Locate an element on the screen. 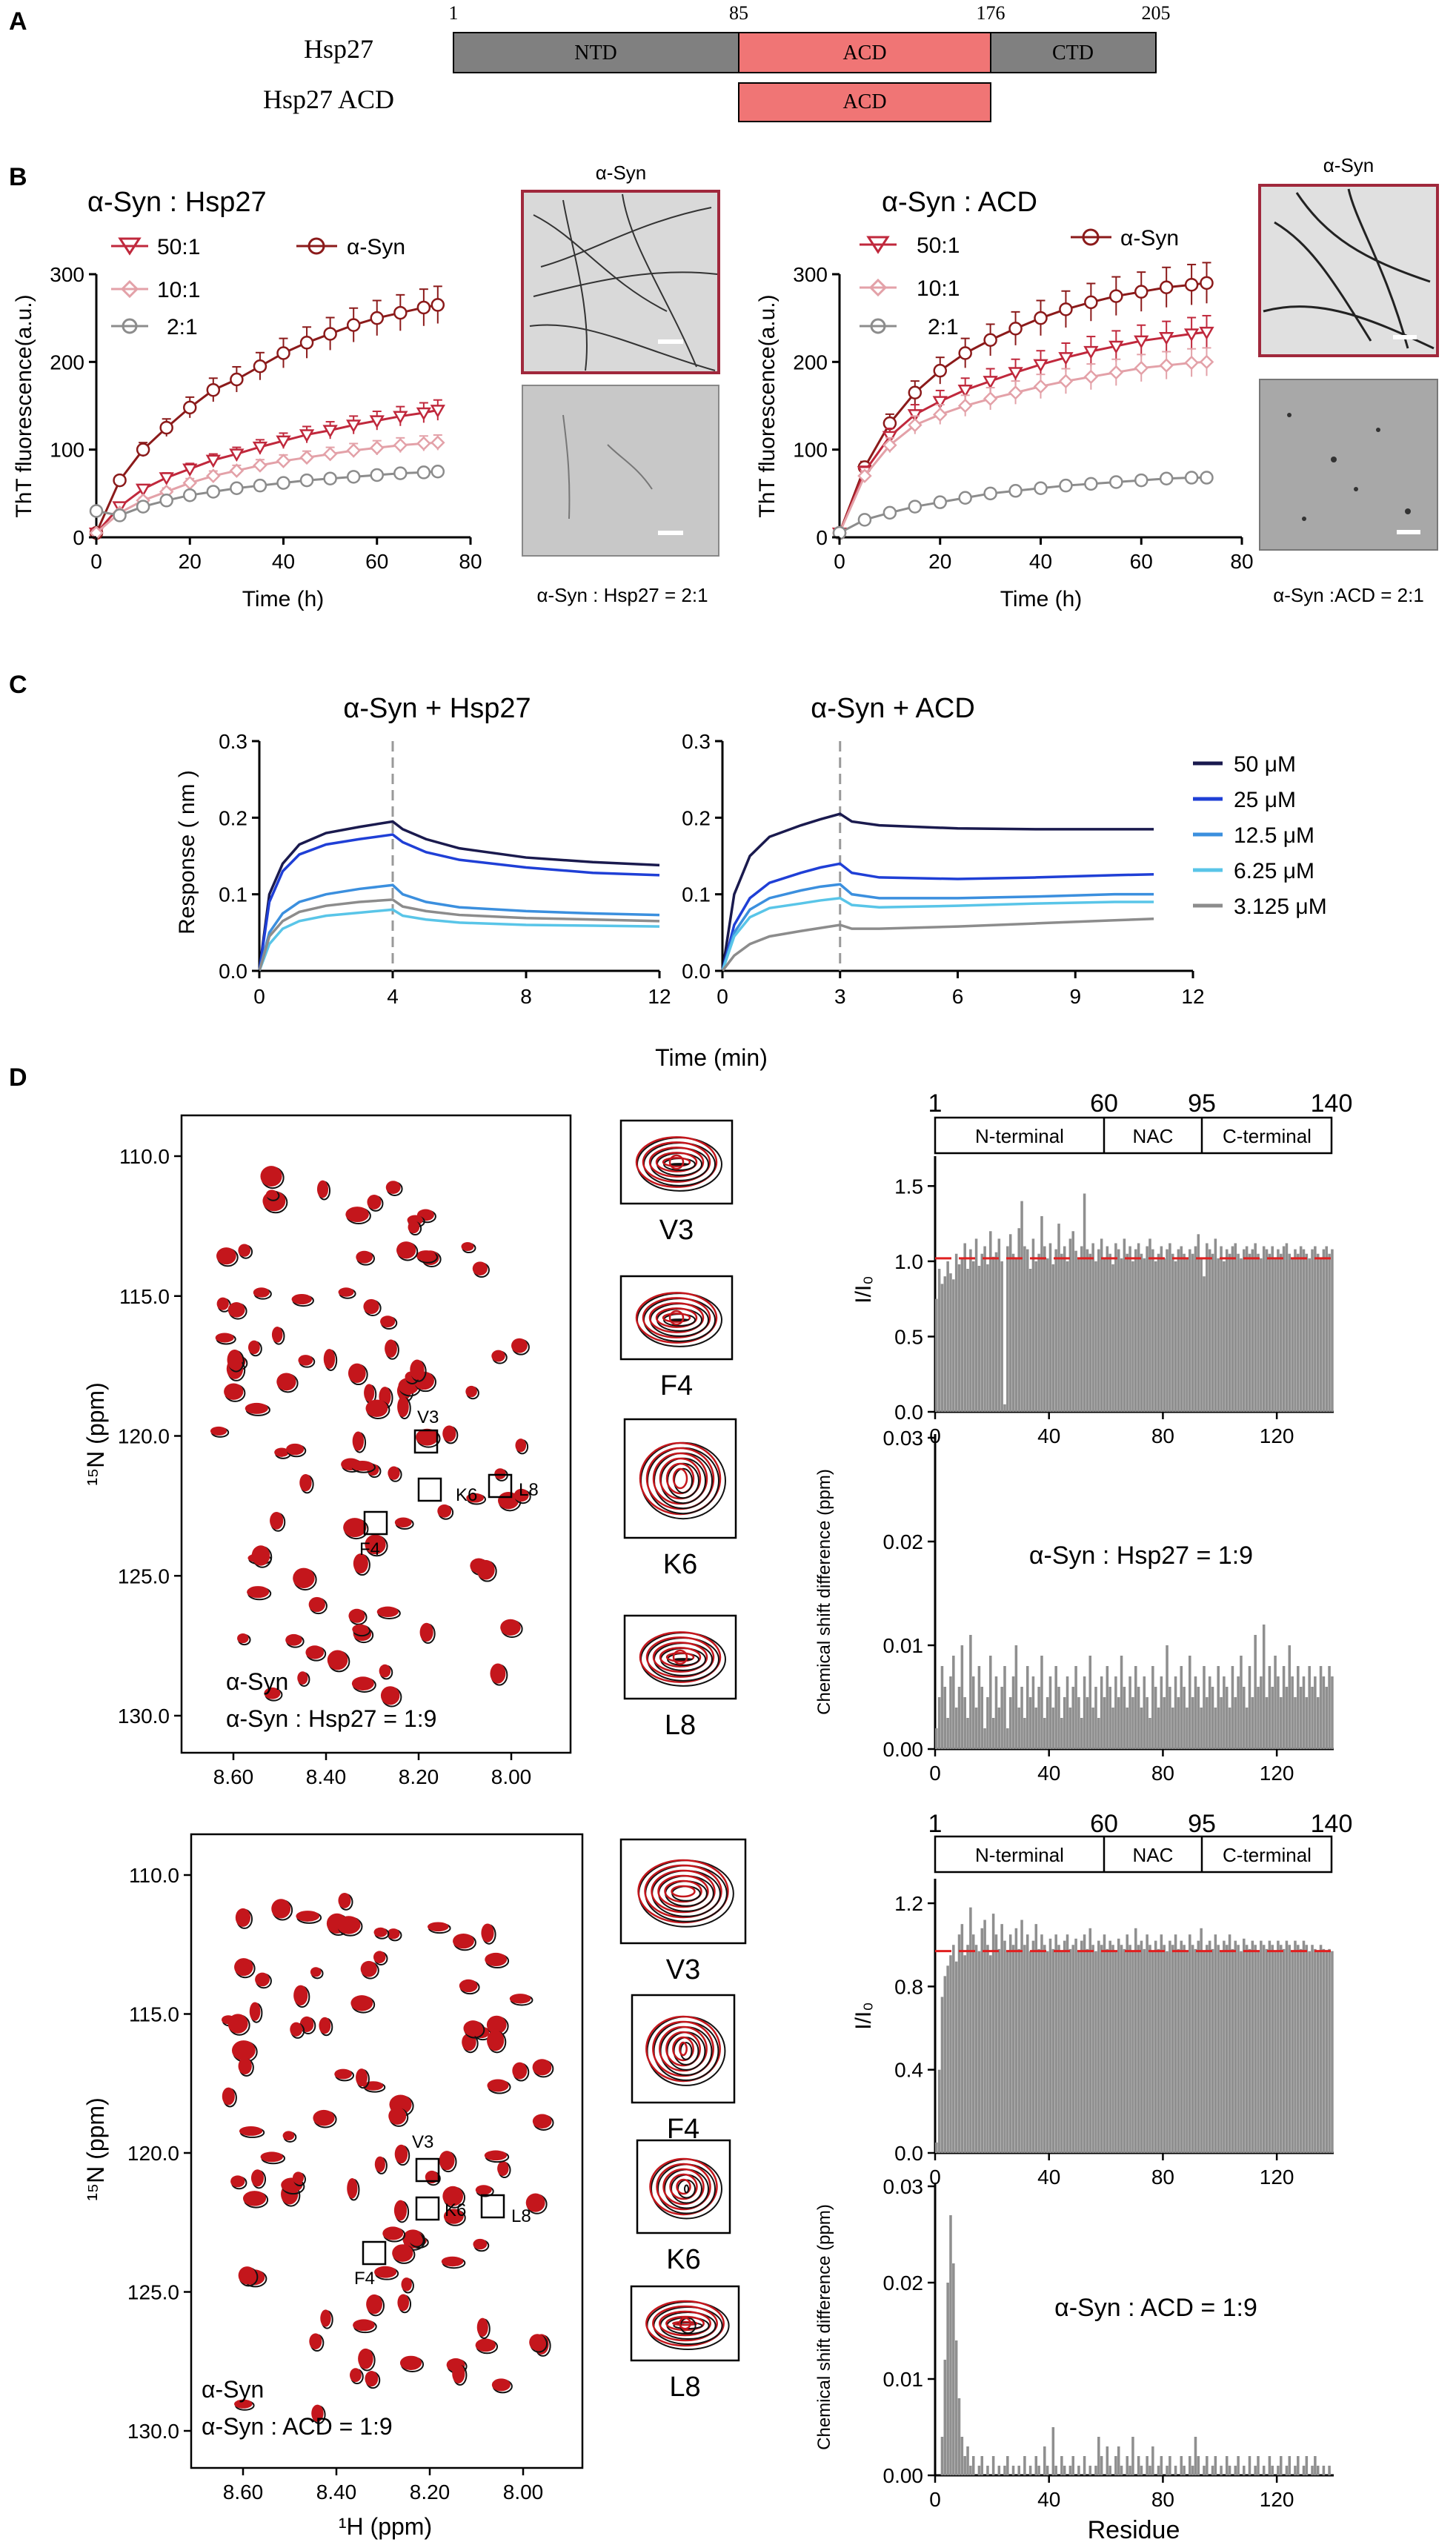 The width and height of the screenshot is (1456, 2545). acd-domain is located at coordinates (864, 52).